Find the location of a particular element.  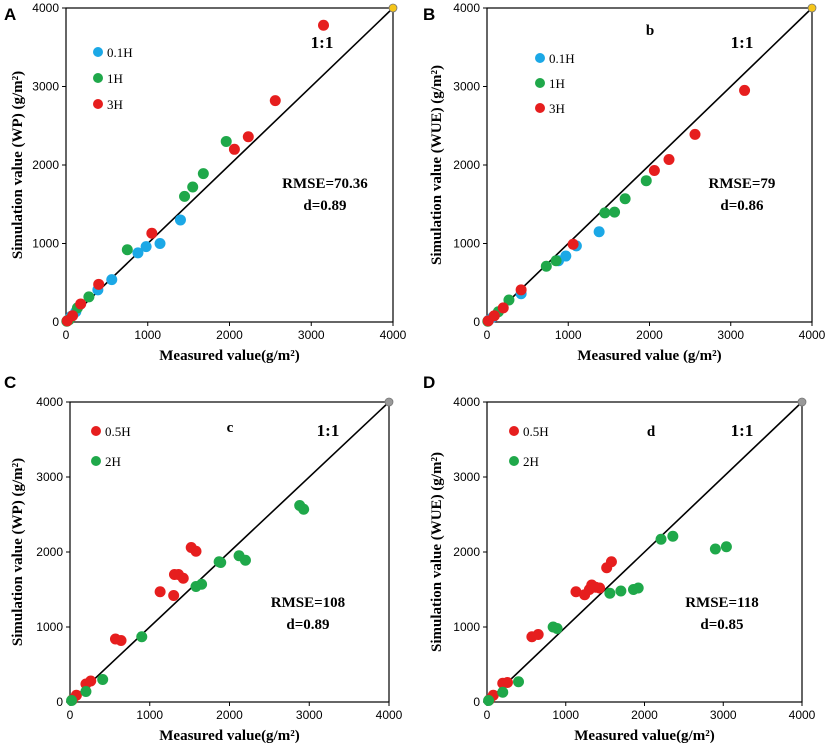

x-axis-title: Measured value(g/m²) is located at coordinates (644, 736).